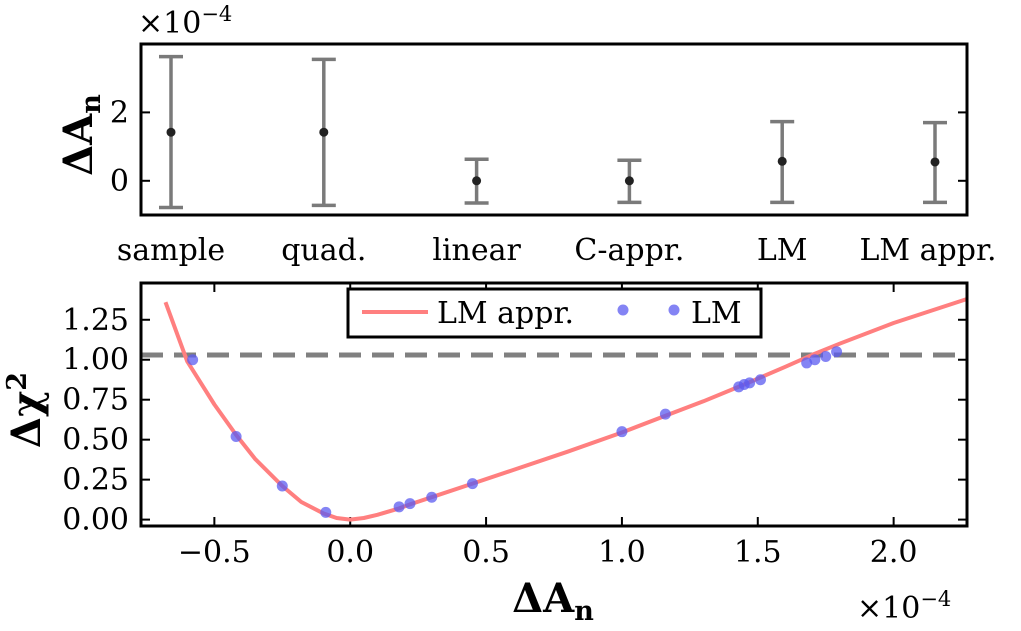  Describe the element at coordinates (553, 601) in the screenshot. I see `bottom-x-axis-label: ΔAn` at that location.